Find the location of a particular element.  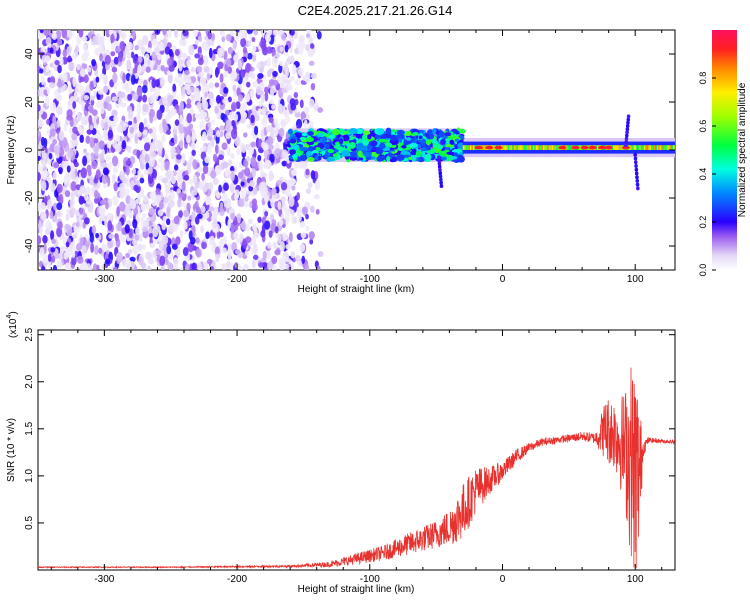

bottom-x-axis-label: Height of straight line (km) is located at coordinates (356, 589).